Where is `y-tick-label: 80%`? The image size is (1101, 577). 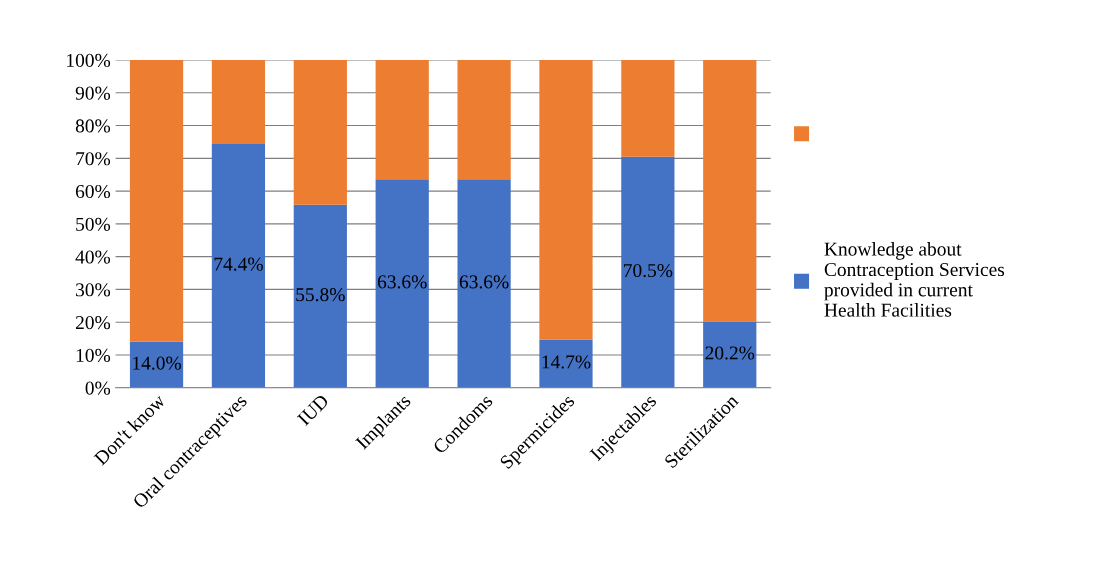
y-tick-label: 80% is located at coordinates (93, 126).